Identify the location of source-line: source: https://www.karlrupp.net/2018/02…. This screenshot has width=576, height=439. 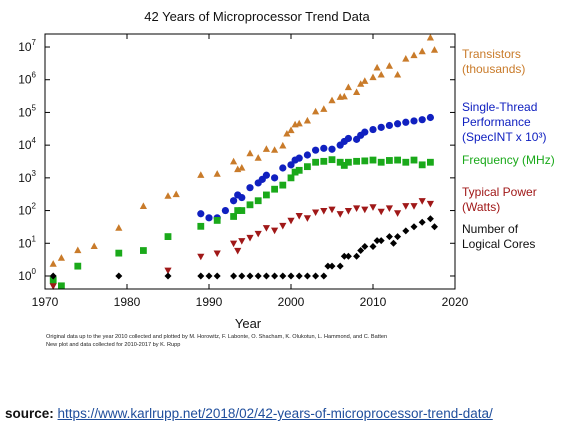
(249, 413).